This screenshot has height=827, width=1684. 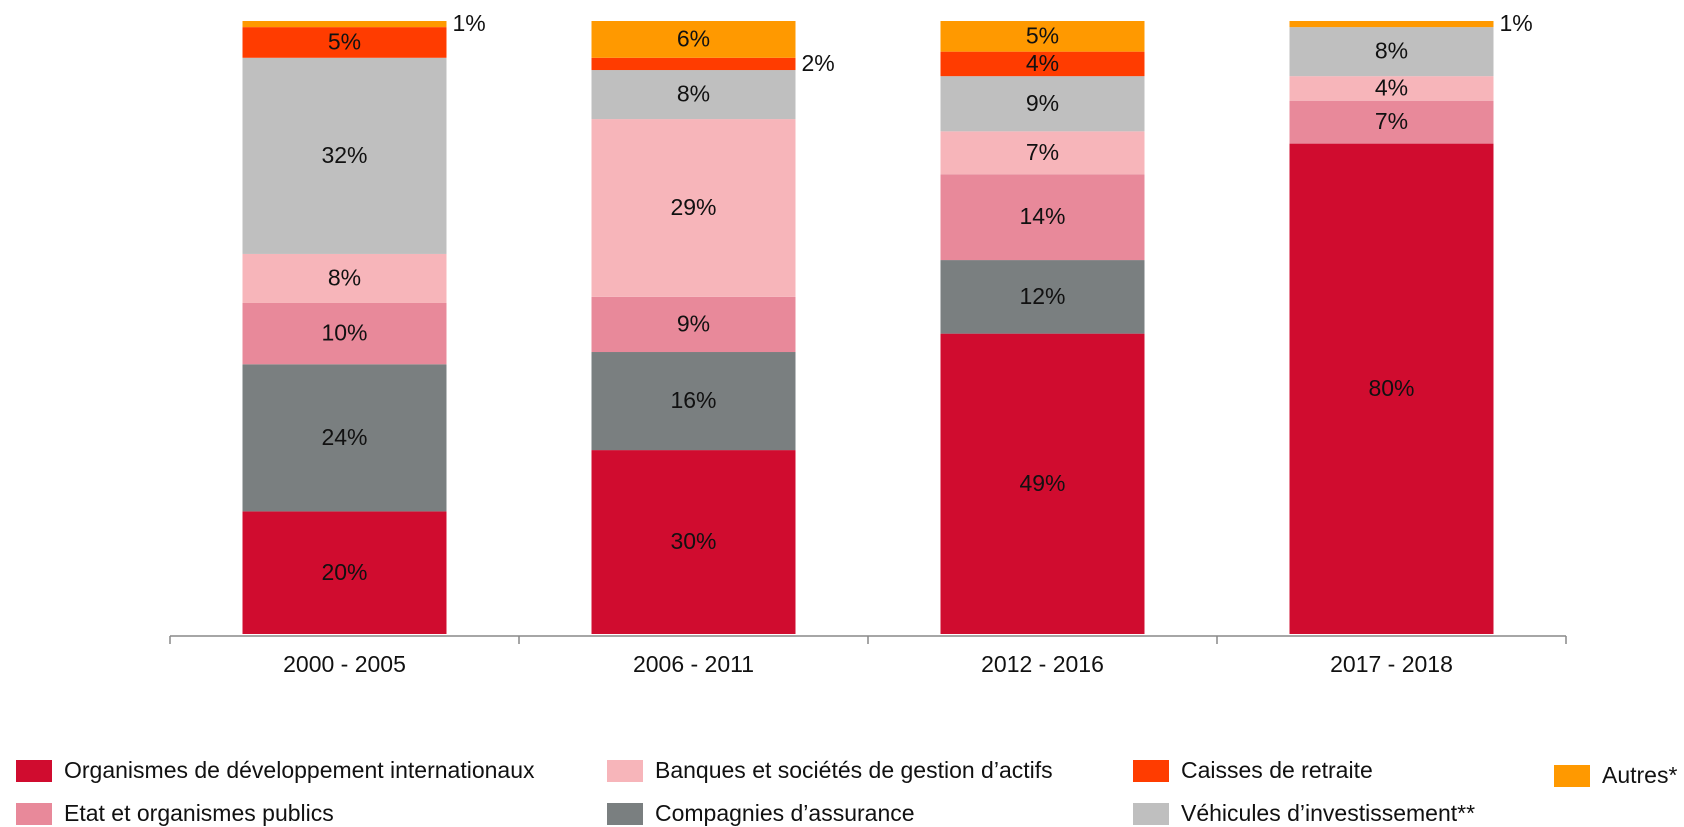 I want to click on data-label: 16%, so click(x=693, y=400).